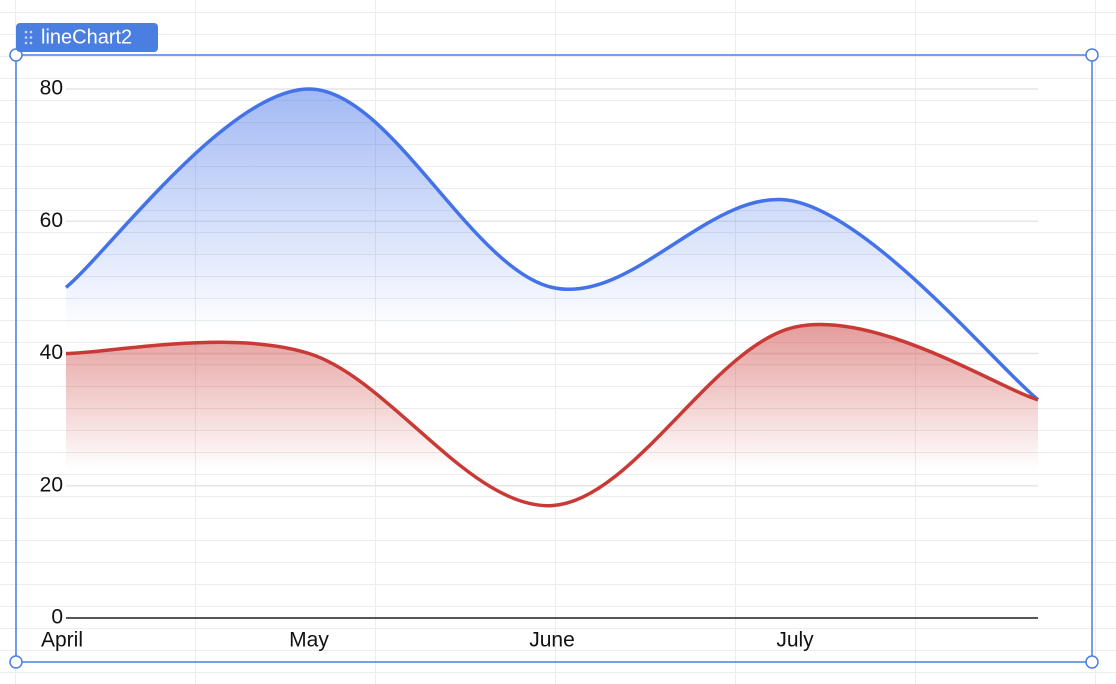  I want to click on y-tick-label: 80, so click(51, 88).